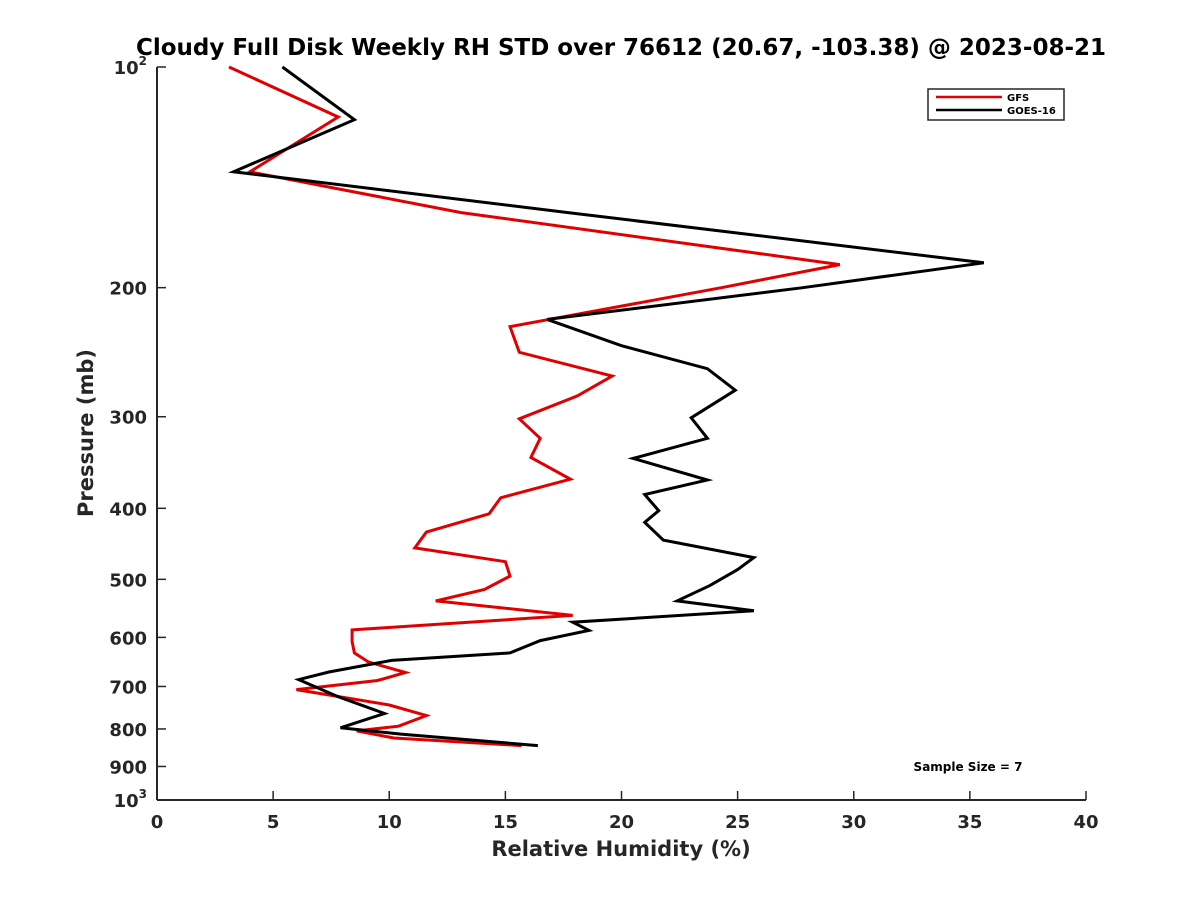 This screenshot has width=1200, height=900. Describe the element at coordinates (969, 822) in the screenshot. I see `x-tick-label: 35` at that location.